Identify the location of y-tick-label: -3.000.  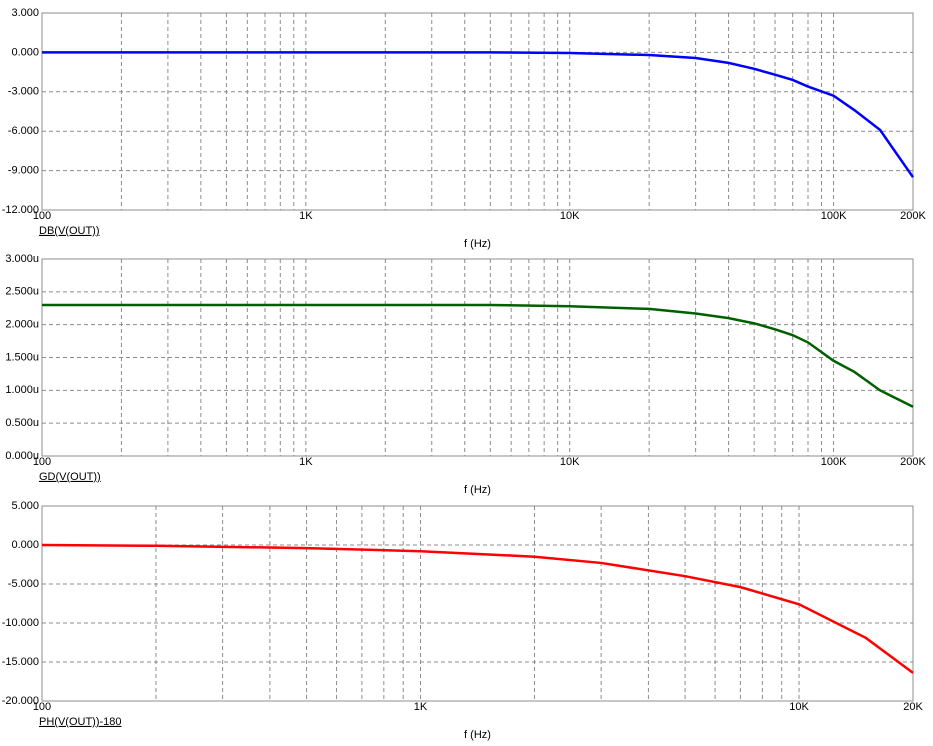
(23, 92).